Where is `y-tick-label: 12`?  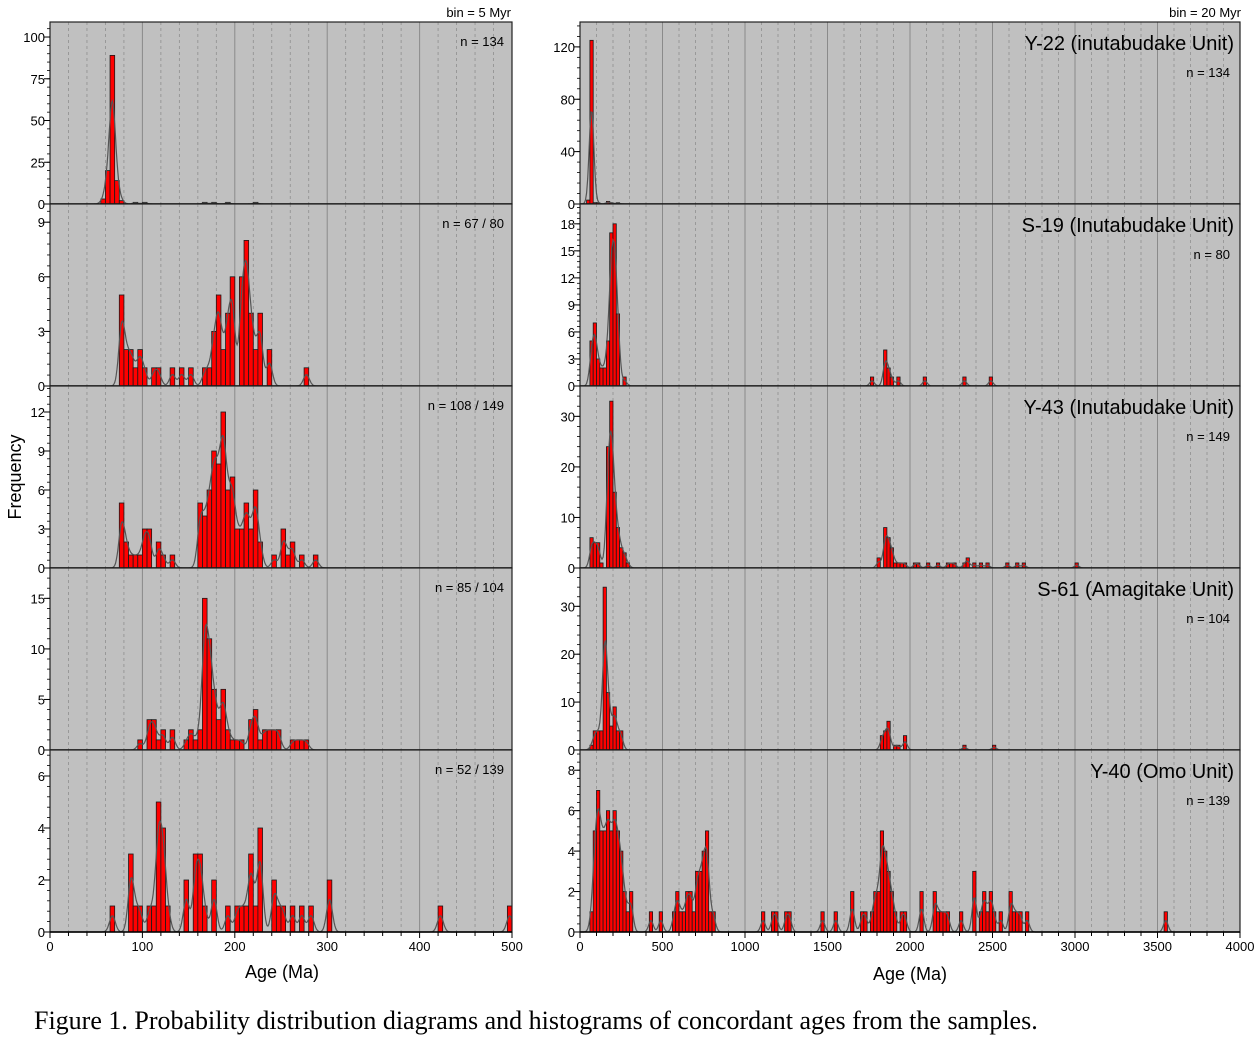
y-tick-label: 12 is located at coordinates (38, 412).